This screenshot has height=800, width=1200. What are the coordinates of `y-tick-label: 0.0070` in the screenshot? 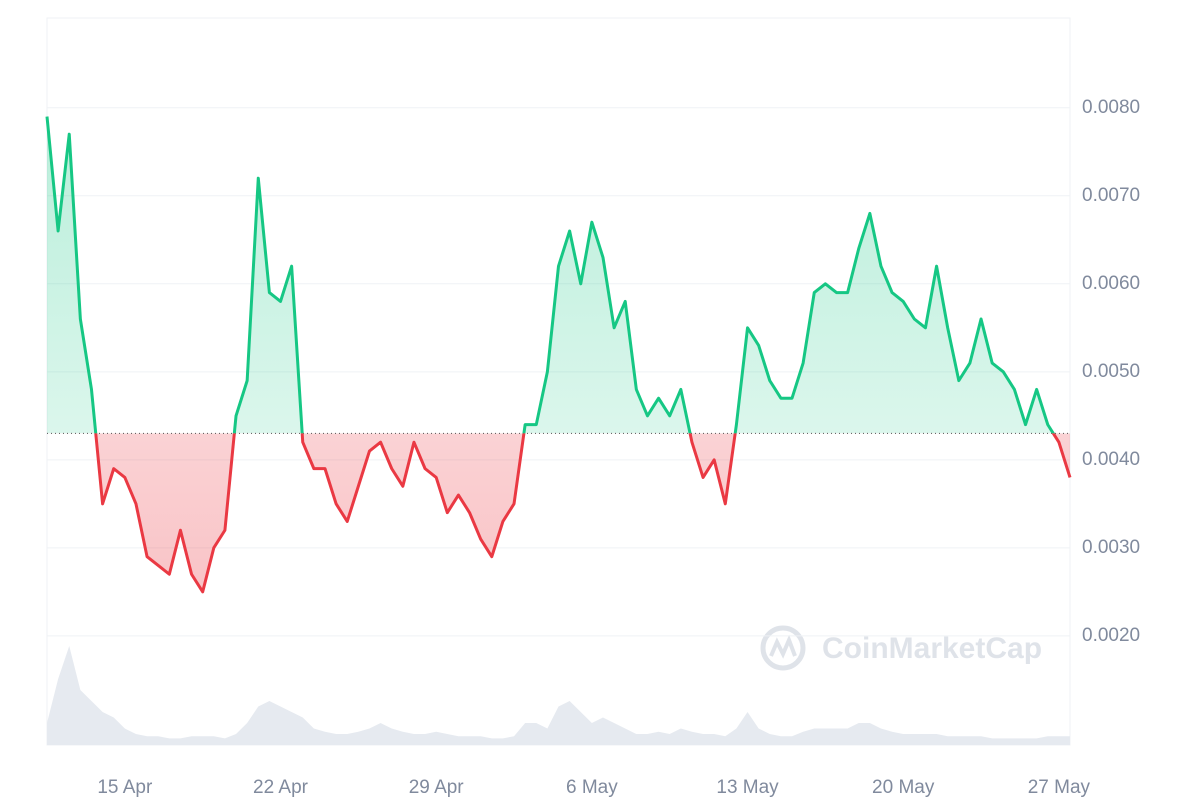 It's located at (1111, 195).